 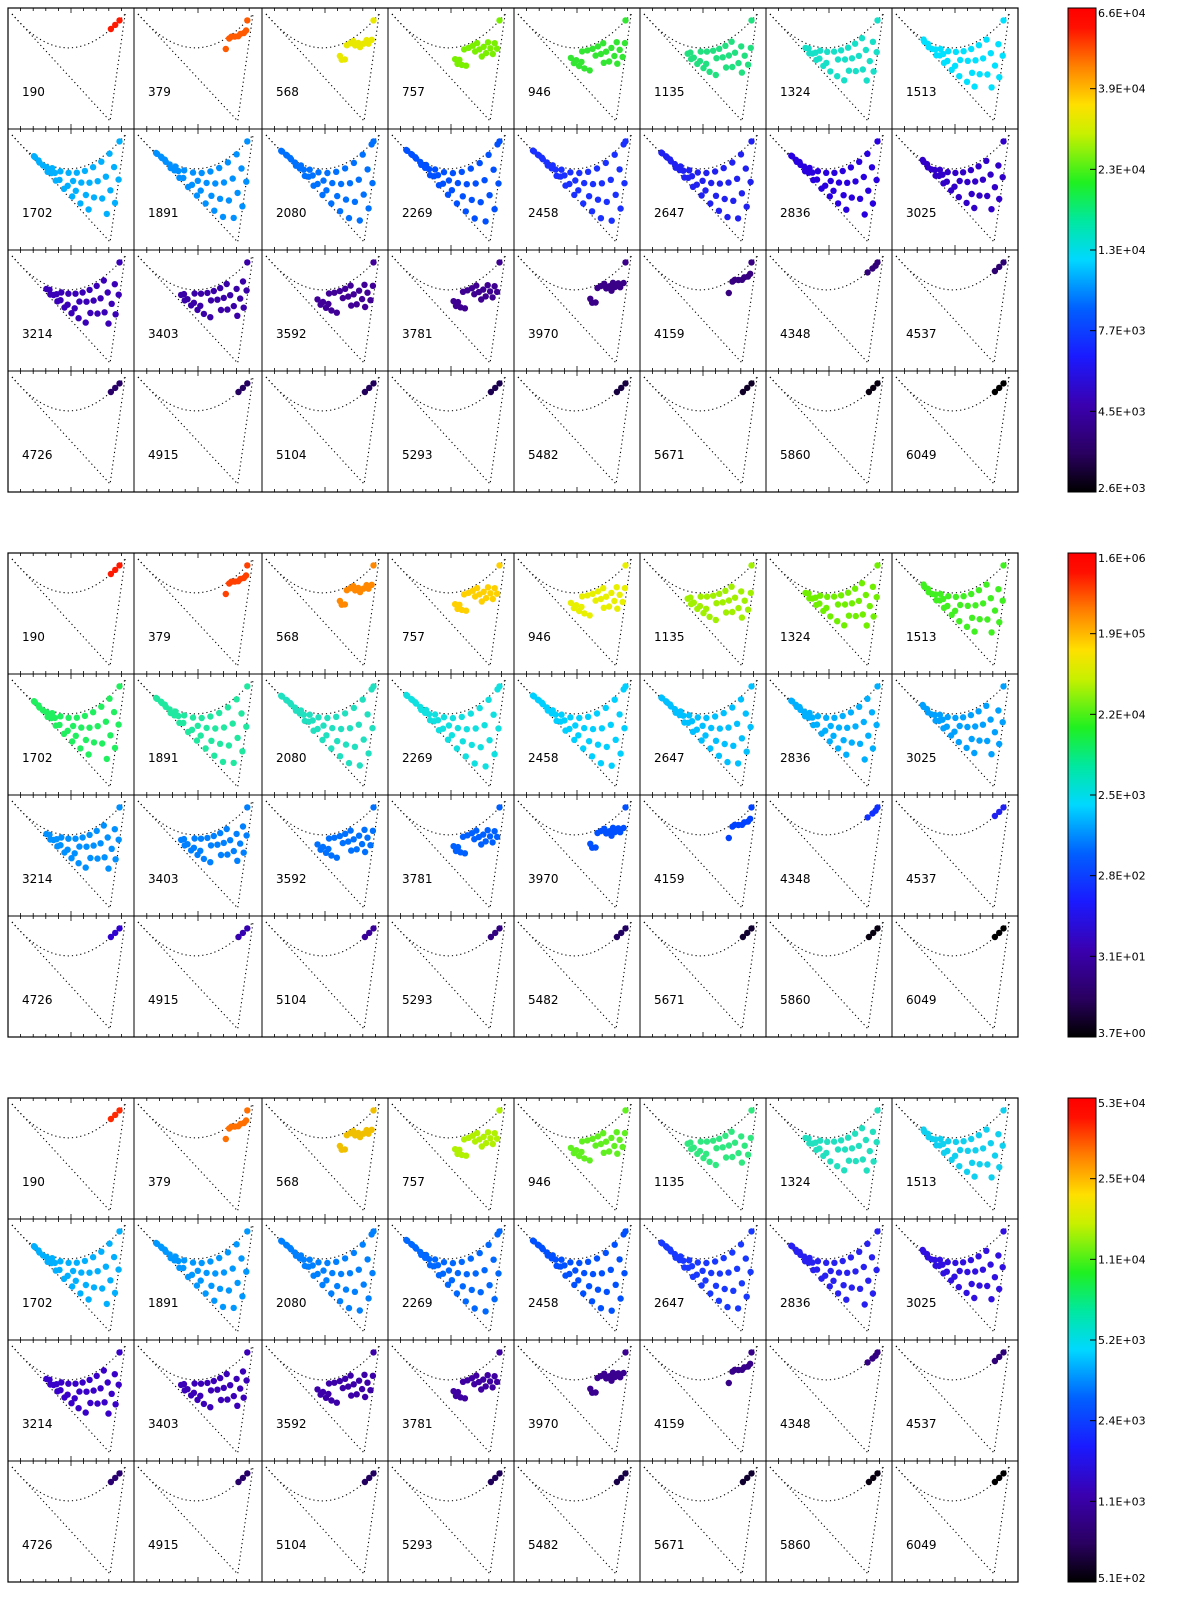 I want to click on panel-border, so click(x=829, y=189).